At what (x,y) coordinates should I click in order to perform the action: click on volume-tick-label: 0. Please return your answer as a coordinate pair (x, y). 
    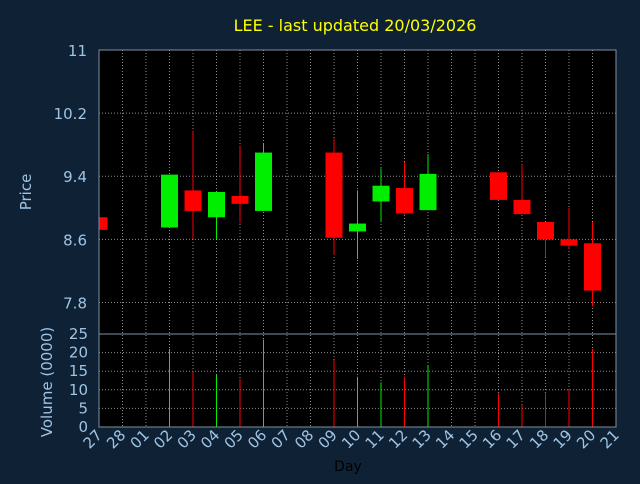
    Looking at the image, I should click on (83, 427).